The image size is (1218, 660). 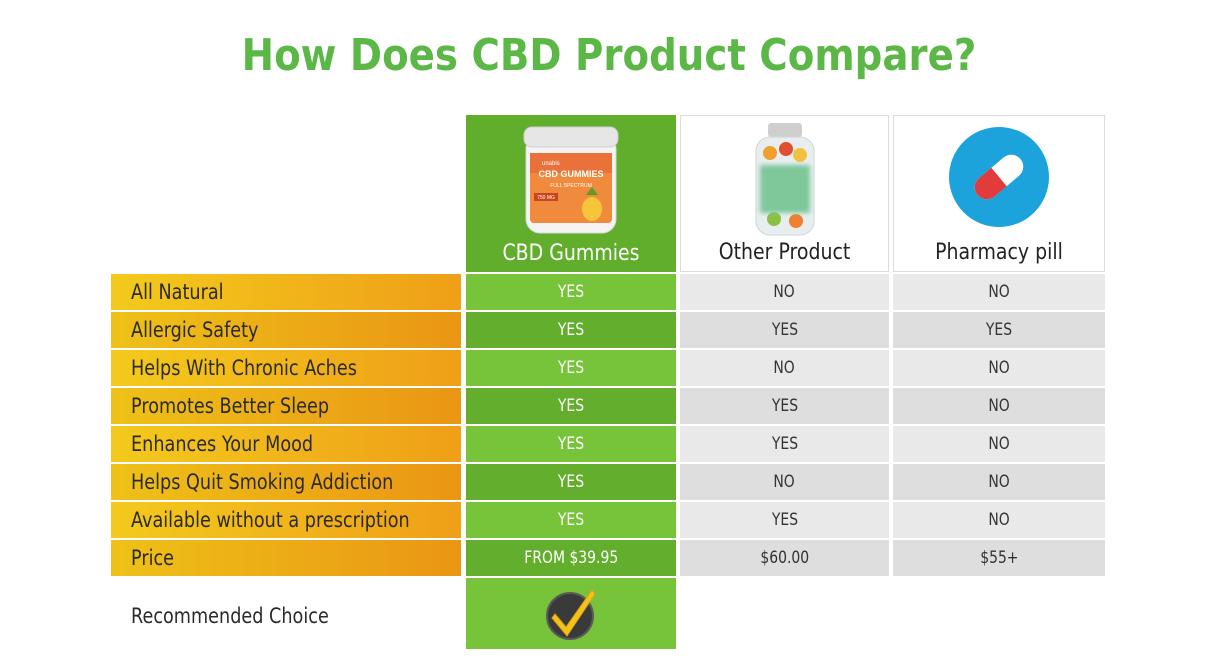 I want to click on pill-price: $55+, so click(x=999, y=558).